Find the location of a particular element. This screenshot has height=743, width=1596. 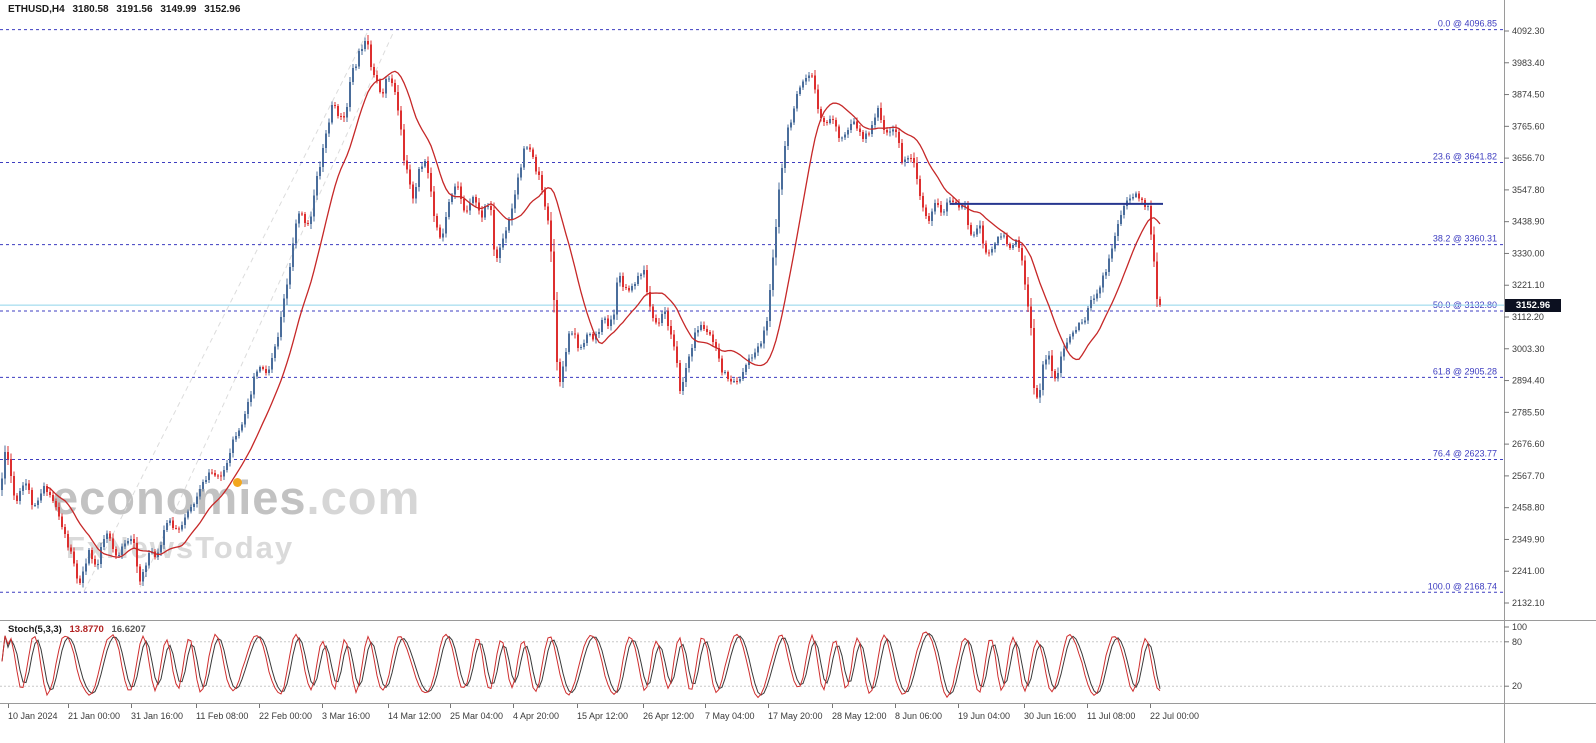

stoch-panel-area is located at coordinates (752, 662).